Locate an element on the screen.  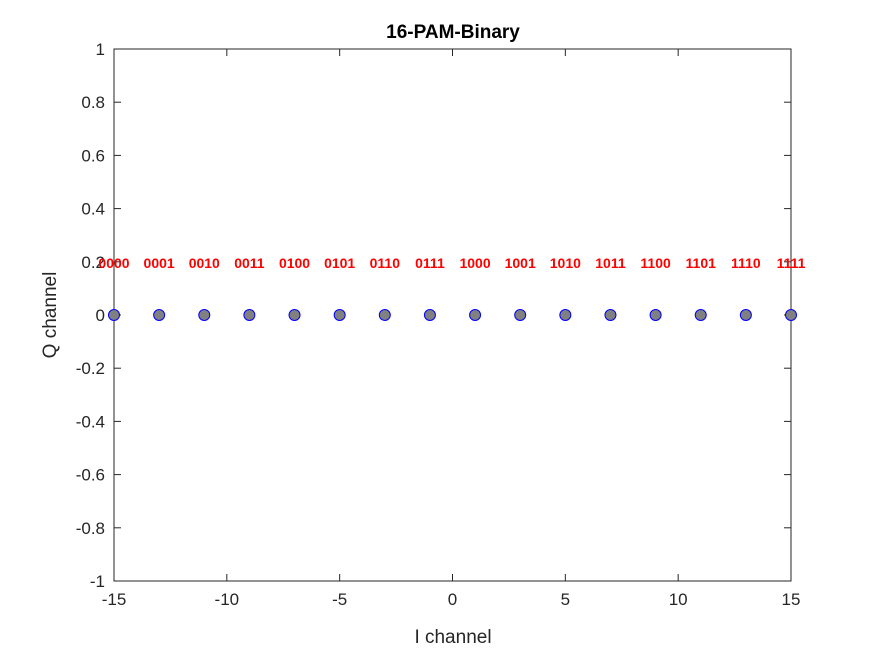
y-tick-label: 0.2 is located at coordinates (93, 262).